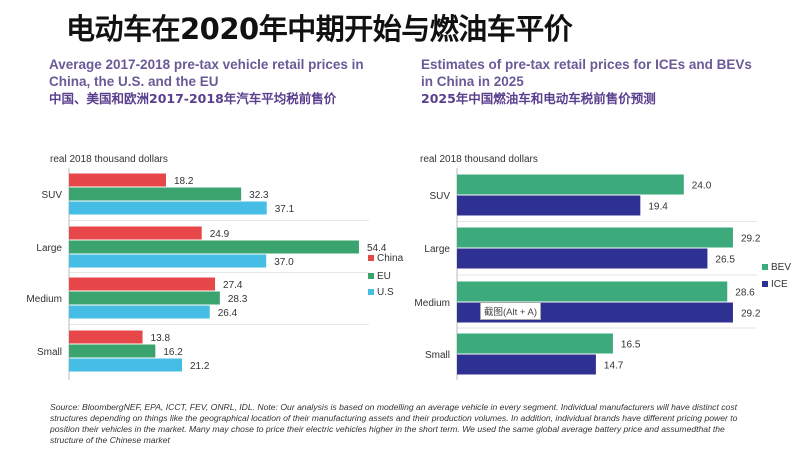  Describe the element at coordinates (570, 184) in the screenshot. I see `right-bar-bev-suv` at that location.